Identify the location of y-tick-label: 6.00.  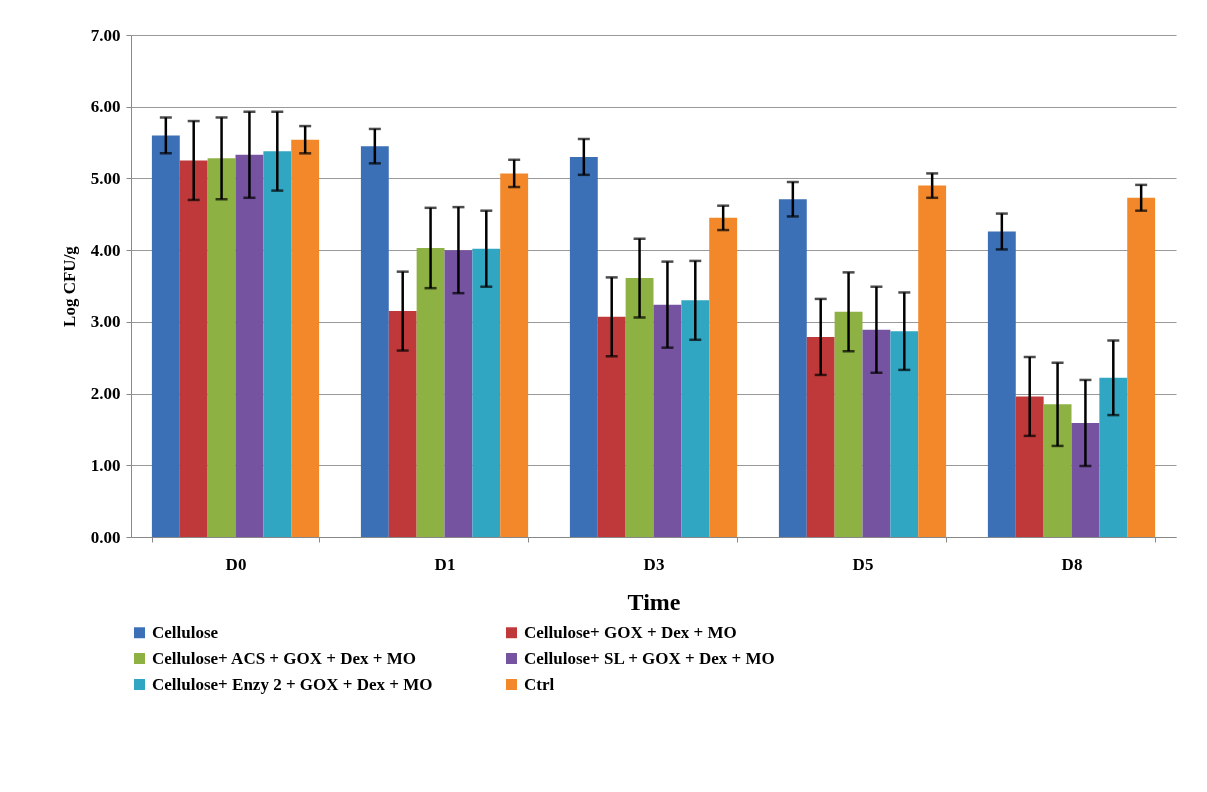
(105, 107).